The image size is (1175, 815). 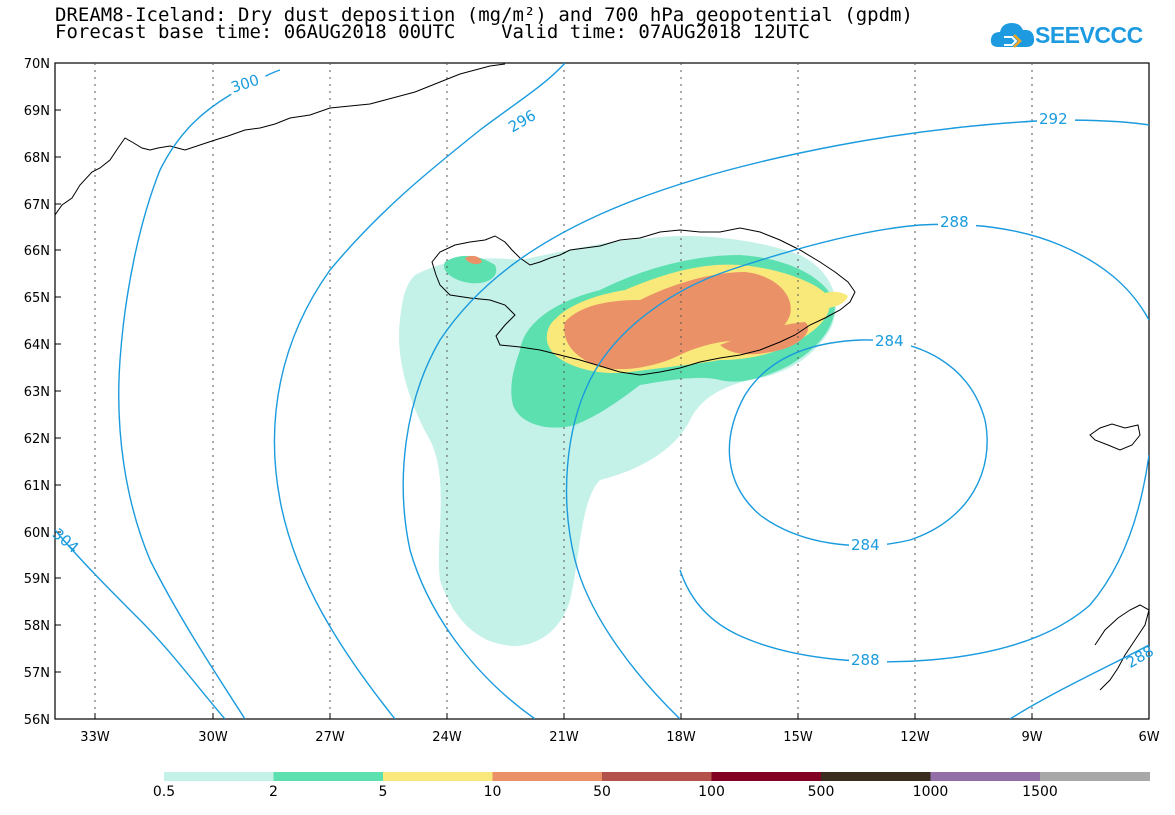 I want to click on svg-text: 56N, so click(x=37, y=720).